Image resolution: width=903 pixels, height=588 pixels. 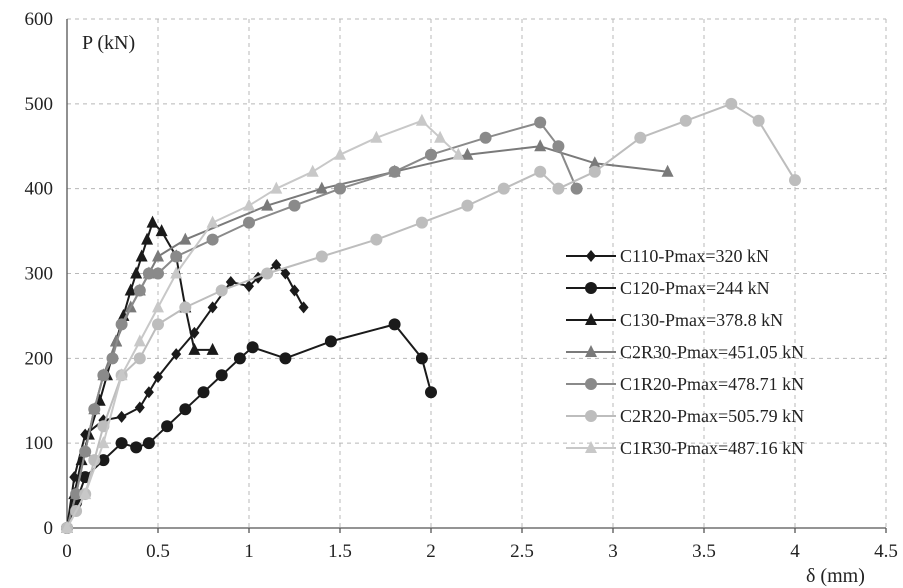 What do you see at coordinates (668, 288) in the screenshot?
I see `legend-item: C120-Pmax=244 kN` at bounding box center [668, 288].